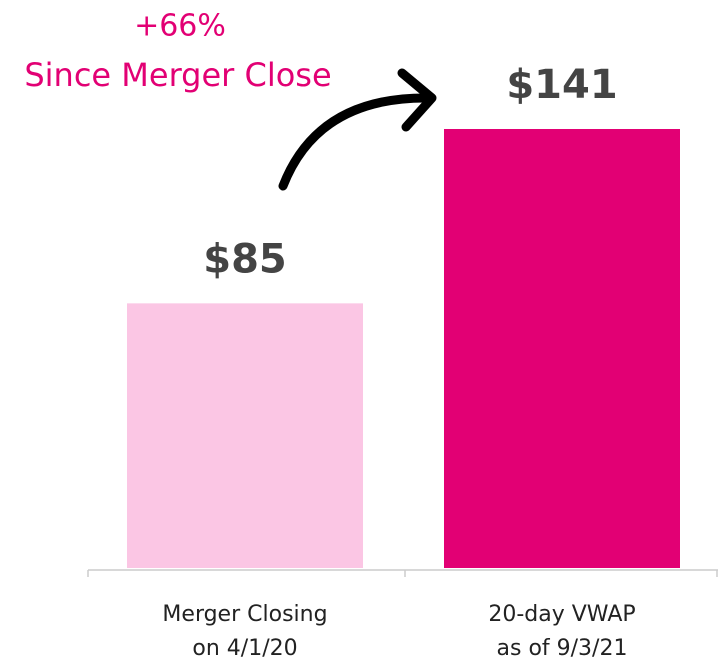 The width and height of the screenshot is (718, 664). What do you see at coordinates (356, 142) in the screenshot?
I see `arrow` at bounding box center [356, 142].